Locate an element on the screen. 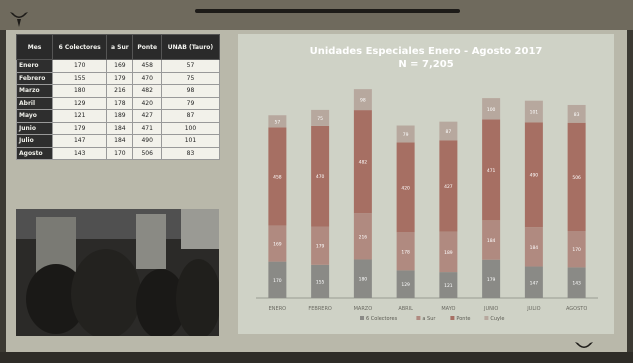 Image resolution: width=633 pixels, height=363 pixels. cell: Julio is located at coordinates (34, 141).